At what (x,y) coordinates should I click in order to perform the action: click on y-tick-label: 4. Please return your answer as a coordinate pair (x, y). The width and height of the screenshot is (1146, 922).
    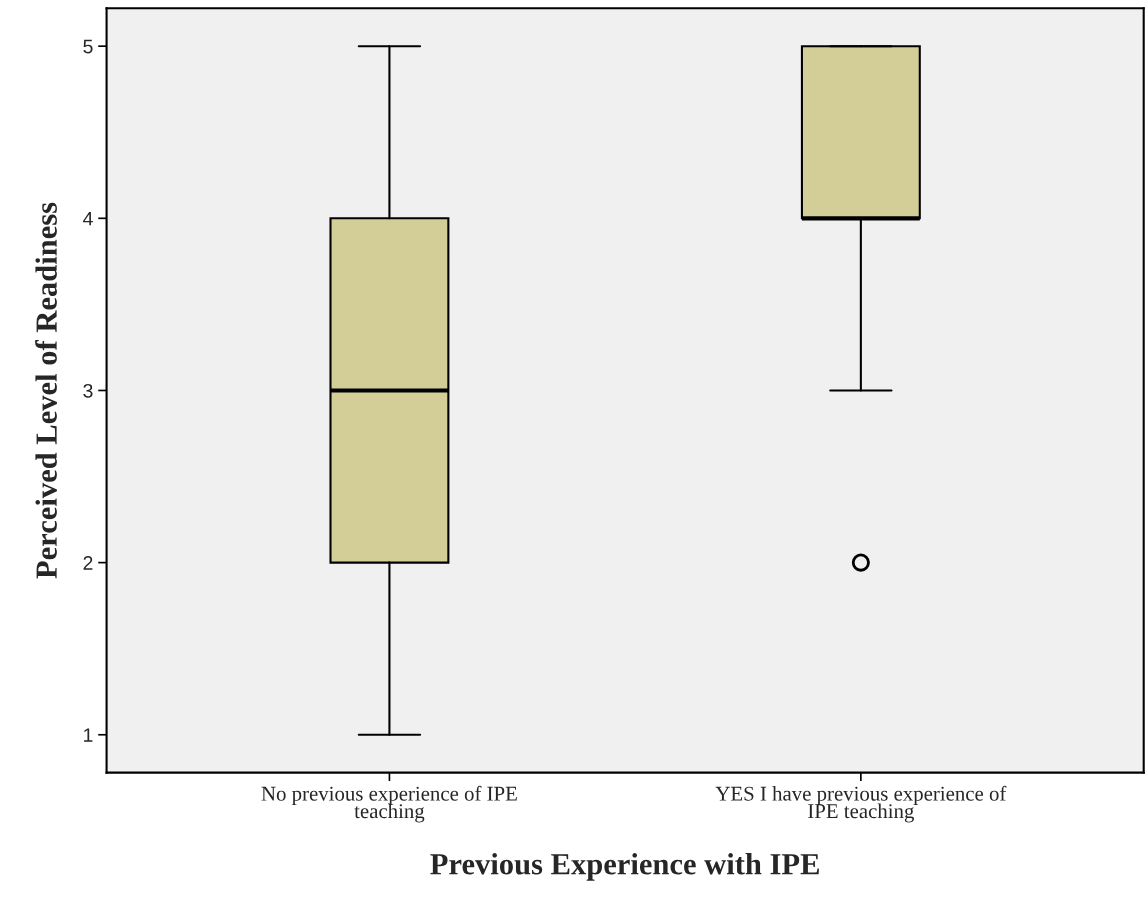
    Looking at the image, I should click on (88, 218).